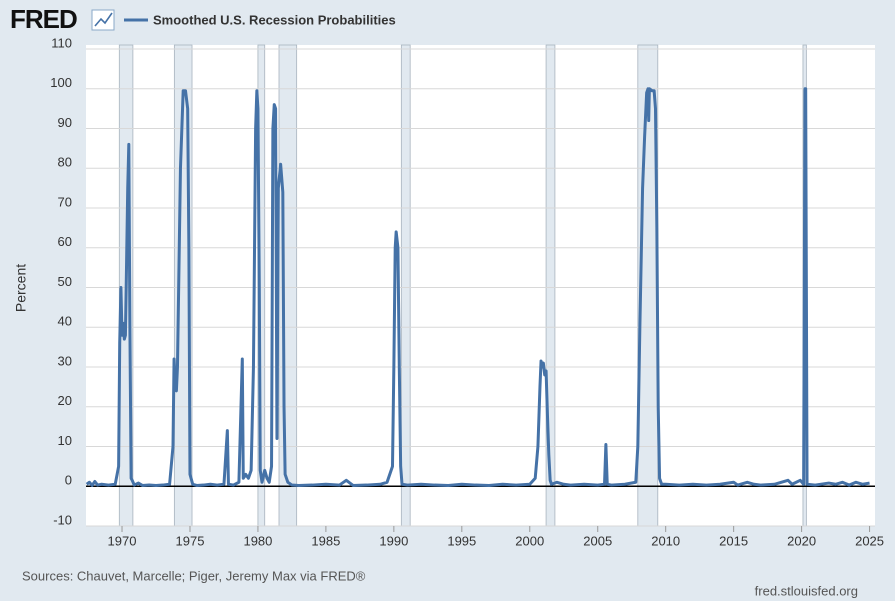 The height and width of the screenshot is (601, 895). What do you see at coordinates (257, 540) in the screenshot?
I see `x-tick-label: 1980` at bounding box center [257, 540].